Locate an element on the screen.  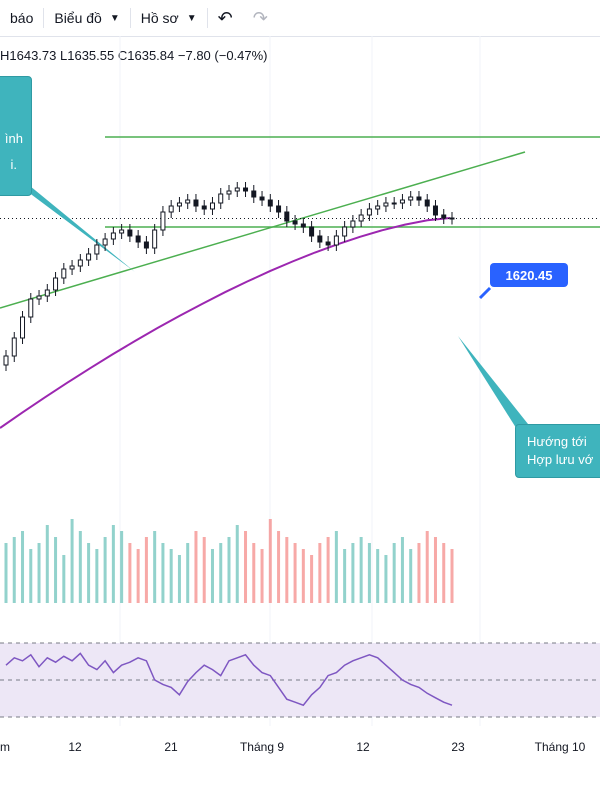
x-tick-label: Tháng 9 is located at coordinates (262, 747).